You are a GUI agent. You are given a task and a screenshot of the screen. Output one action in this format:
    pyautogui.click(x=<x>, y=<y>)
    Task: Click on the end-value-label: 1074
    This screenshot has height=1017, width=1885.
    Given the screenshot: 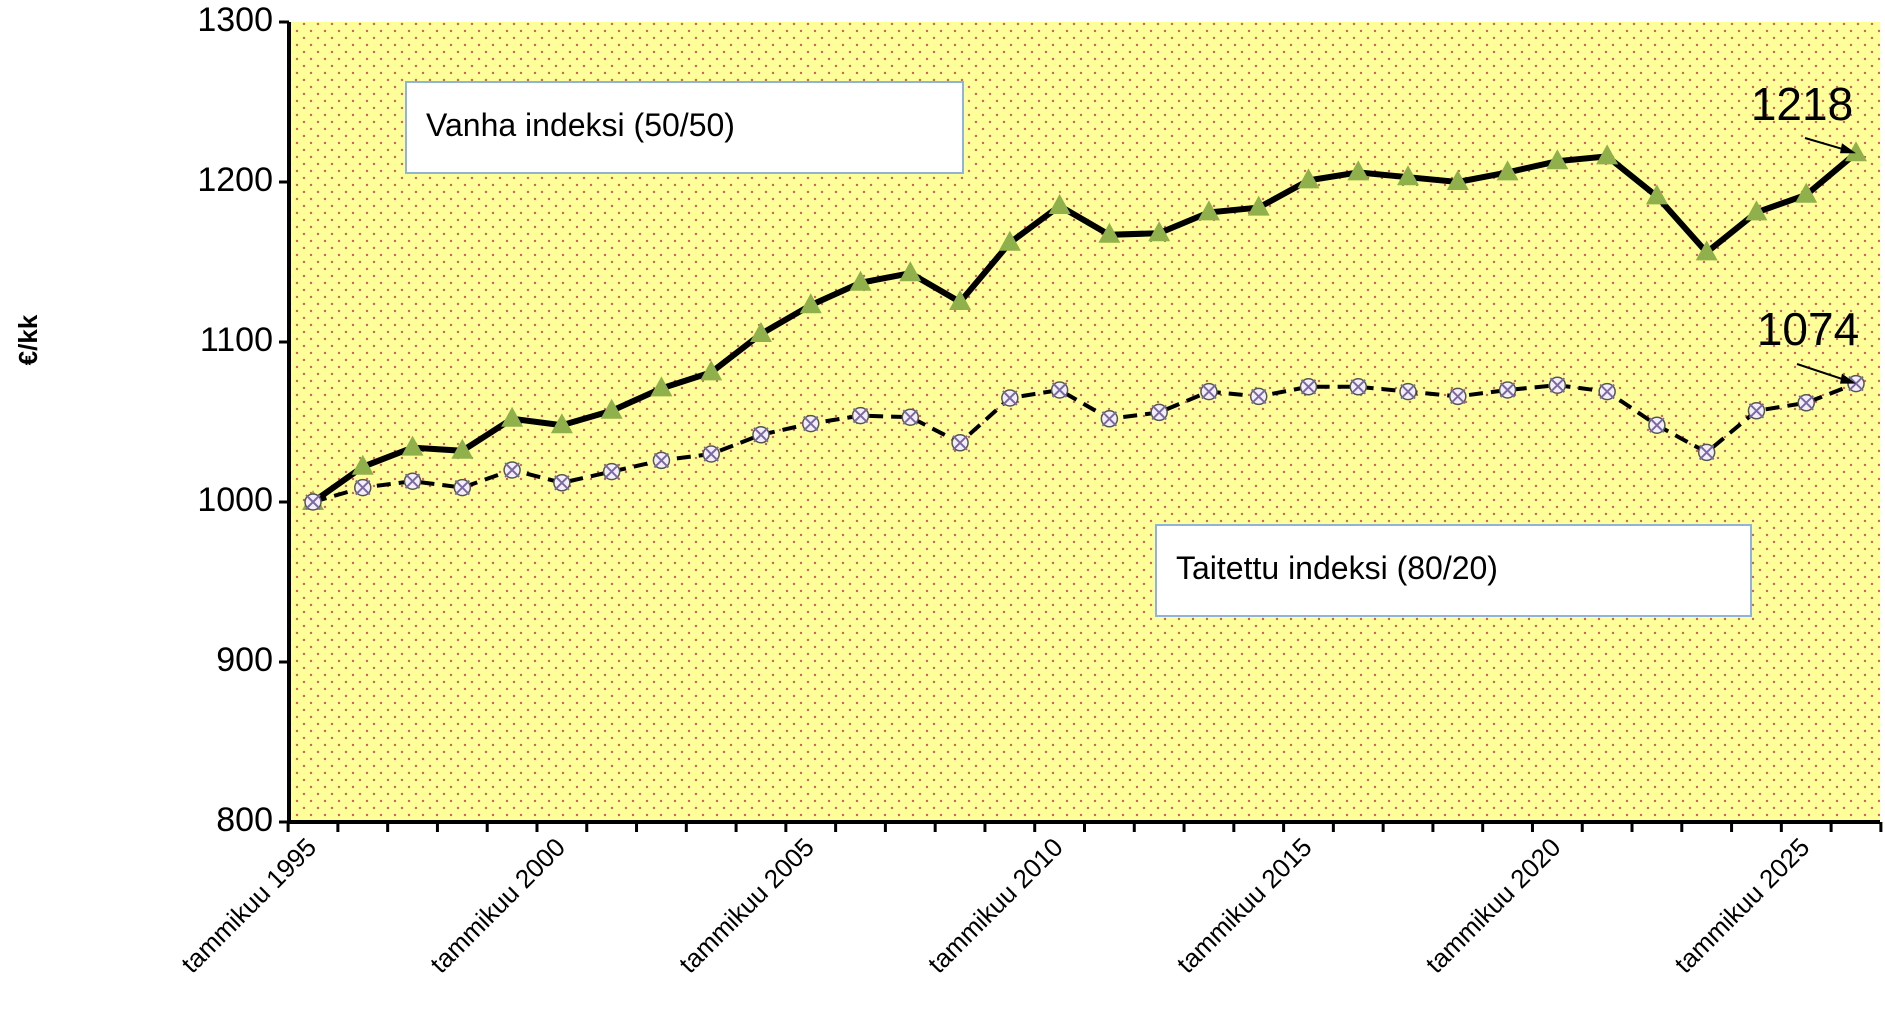 What is the action you would take?
    pyautogui.click(x=1808, y=329)
    